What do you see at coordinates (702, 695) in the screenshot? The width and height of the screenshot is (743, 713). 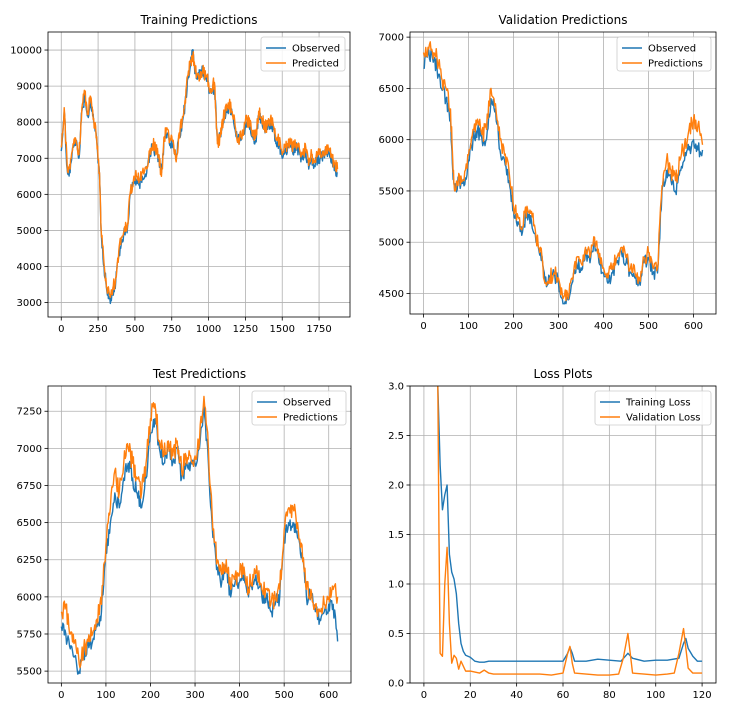 I see `x-tick-label: 120` at bounding box center [702, 695].